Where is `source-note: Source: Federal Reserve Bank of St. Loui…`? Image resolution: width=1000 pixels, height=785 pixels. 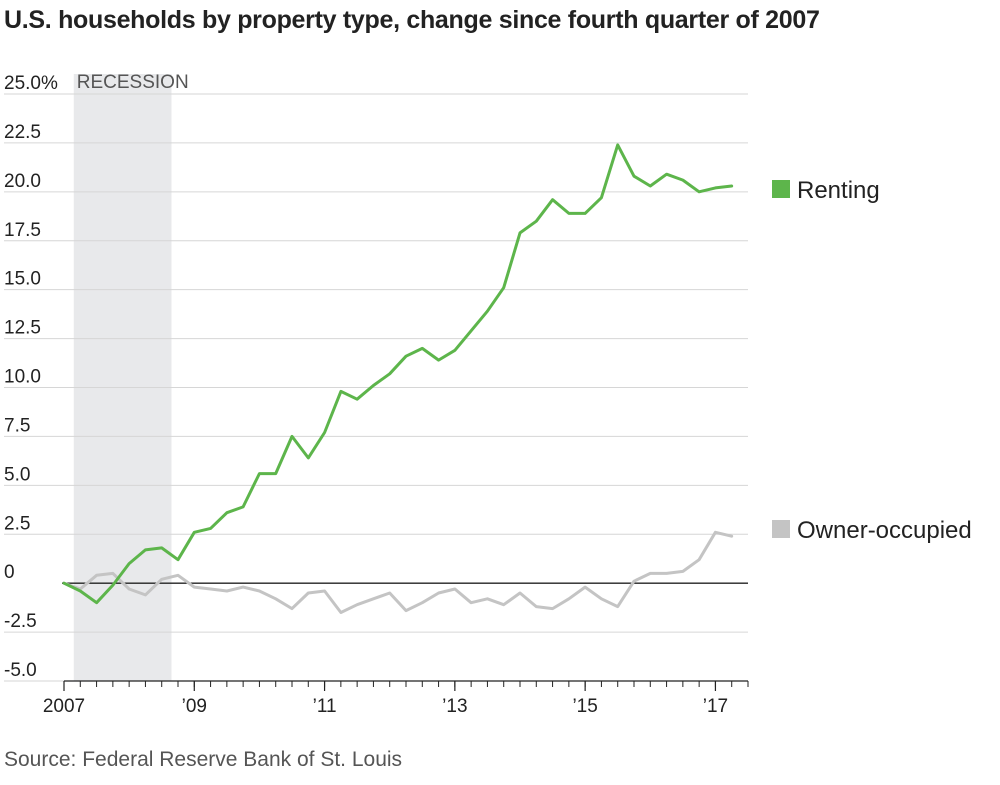 source-note: Source: Federal Reserve Bank of St. Loui… is located at coordinates (203, 759).